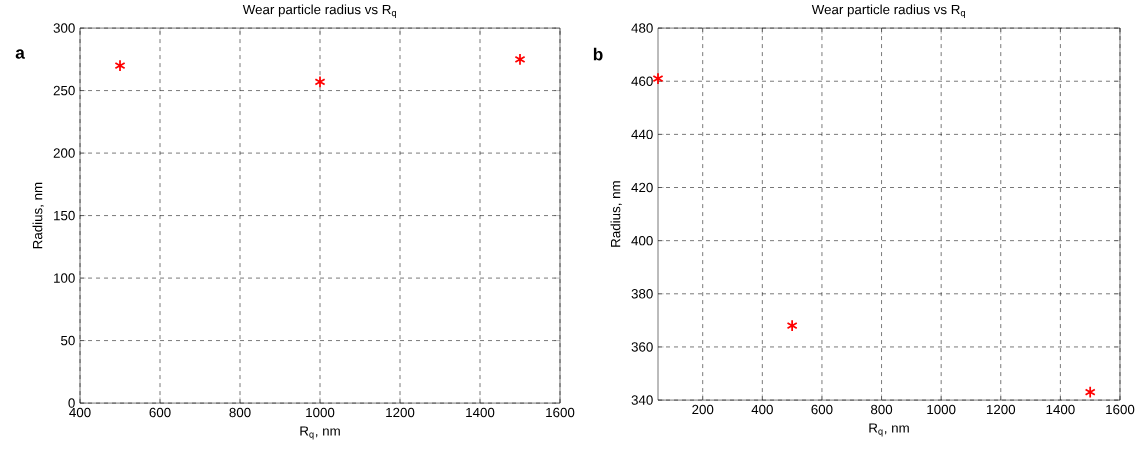 The height and width of the screenshot is (460, 1142). What do you see at coordinates (642, 187) in the screenshot?
I see `y-tick-label: 420` at bounding box center [642, 187].